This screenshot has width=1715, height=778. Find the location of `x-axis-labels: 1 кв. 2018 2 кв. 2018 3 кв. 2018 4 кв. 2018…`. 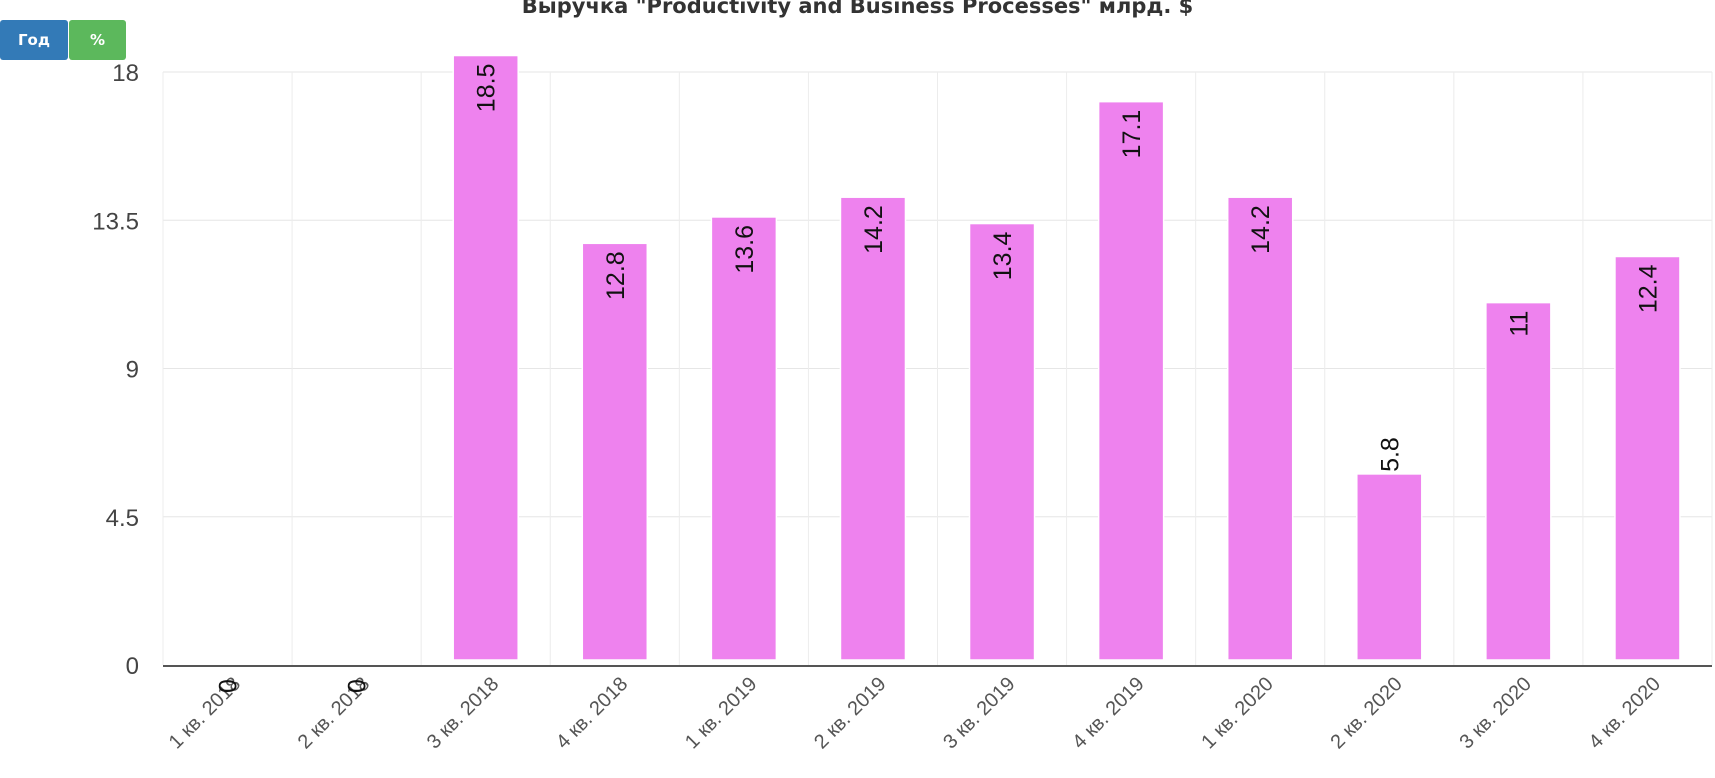

x-axis-labels: 1 кв. 2018 2 кв. 2018 3 кв. 2018 4 кв. 2018… is located at coordinates (915, 713).